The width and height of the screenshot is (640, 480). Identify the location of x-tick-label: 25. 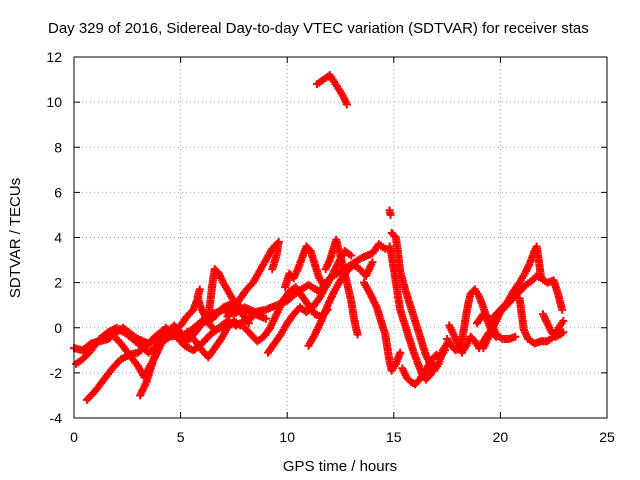
(607, 437).